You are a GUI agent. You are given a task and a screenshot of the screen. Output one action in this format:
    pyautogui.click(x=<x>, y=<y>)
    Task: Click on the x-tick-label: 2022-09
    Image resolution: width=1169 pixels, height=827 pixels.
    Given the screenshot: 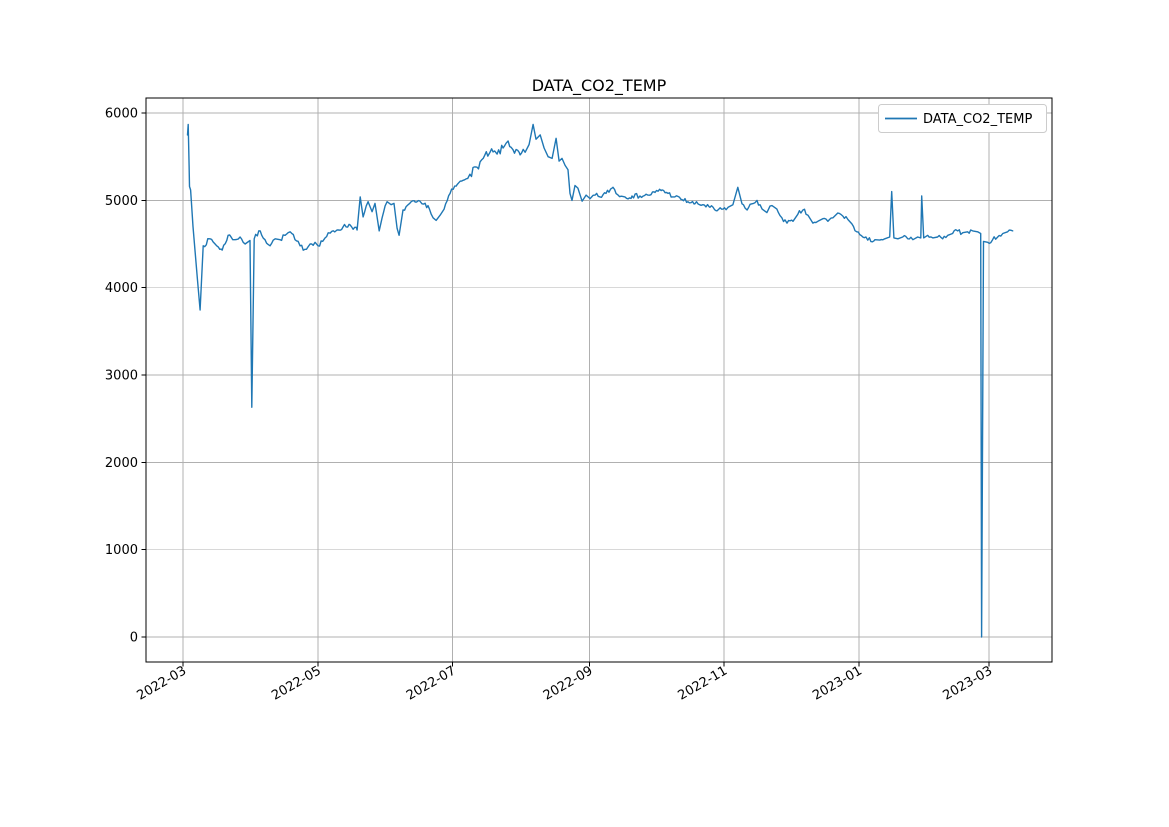 What is the action you would take?
    pyautogui.click(x=568, y=683)
    